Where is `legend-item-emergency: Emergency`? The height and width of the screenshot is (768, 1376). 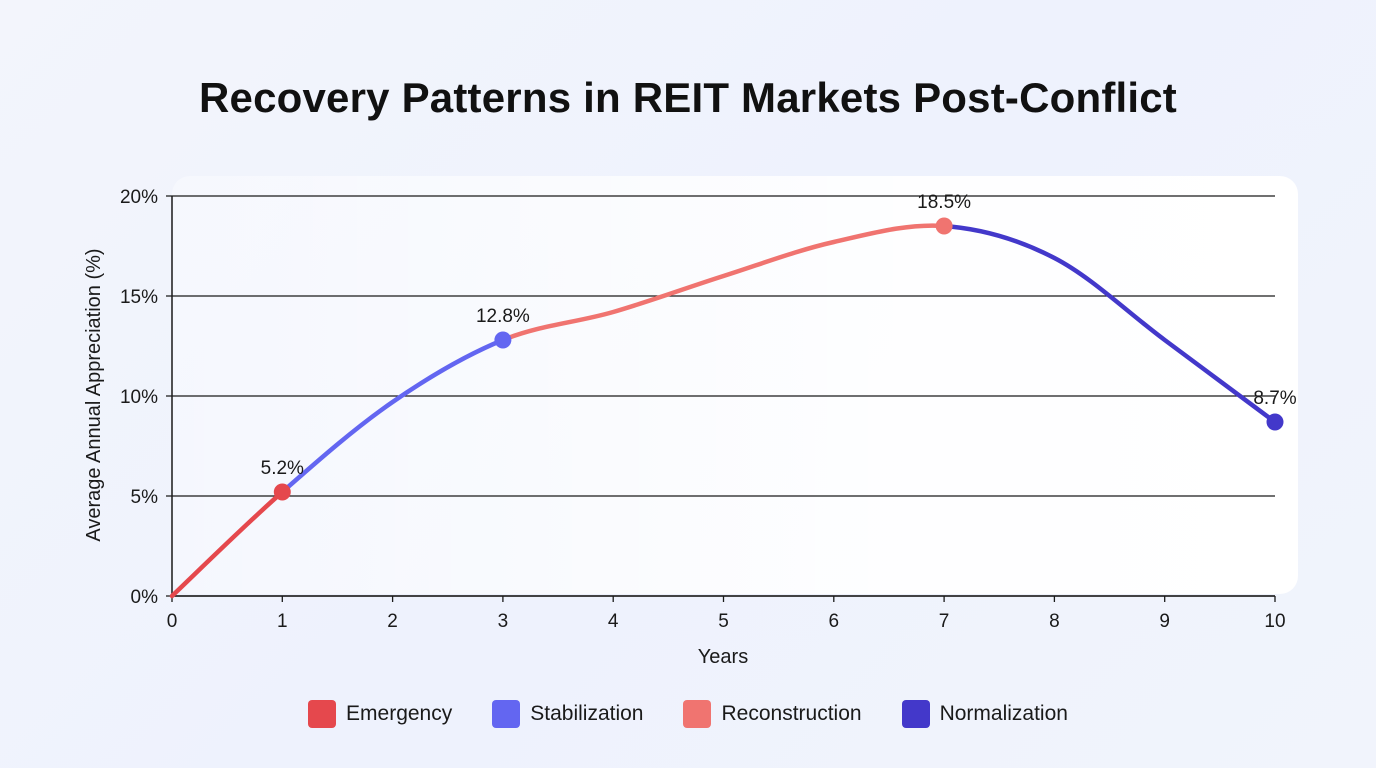 legend-item-emergency: Emergency is located at coordinates (380, 714).